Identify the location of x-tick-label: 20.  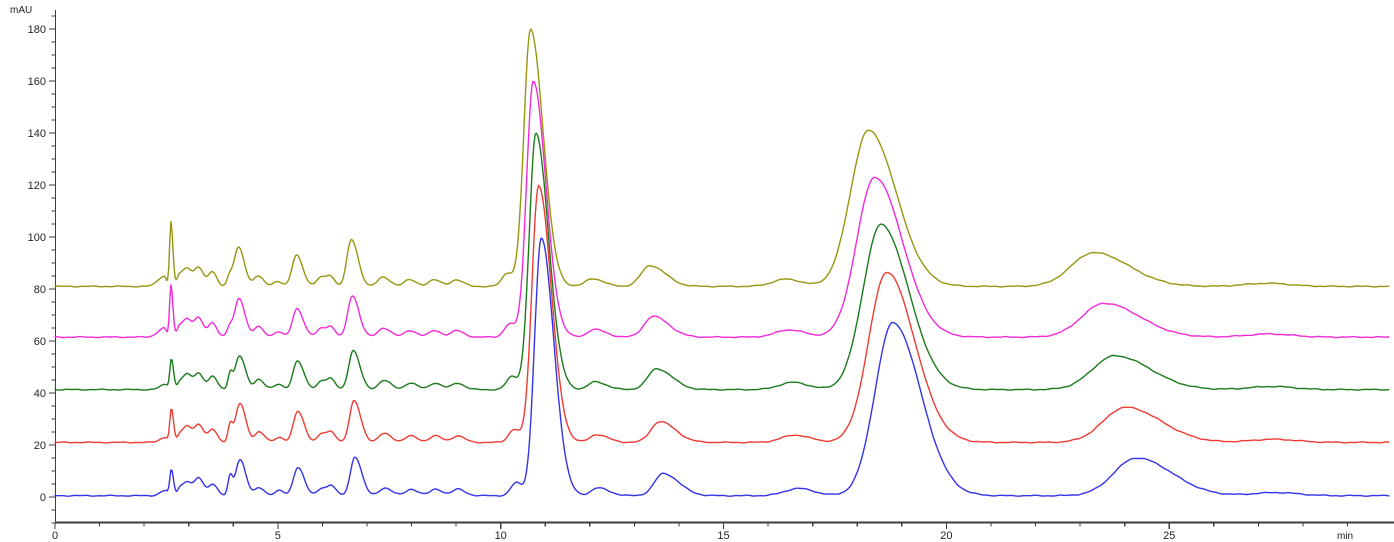
(946, 536).